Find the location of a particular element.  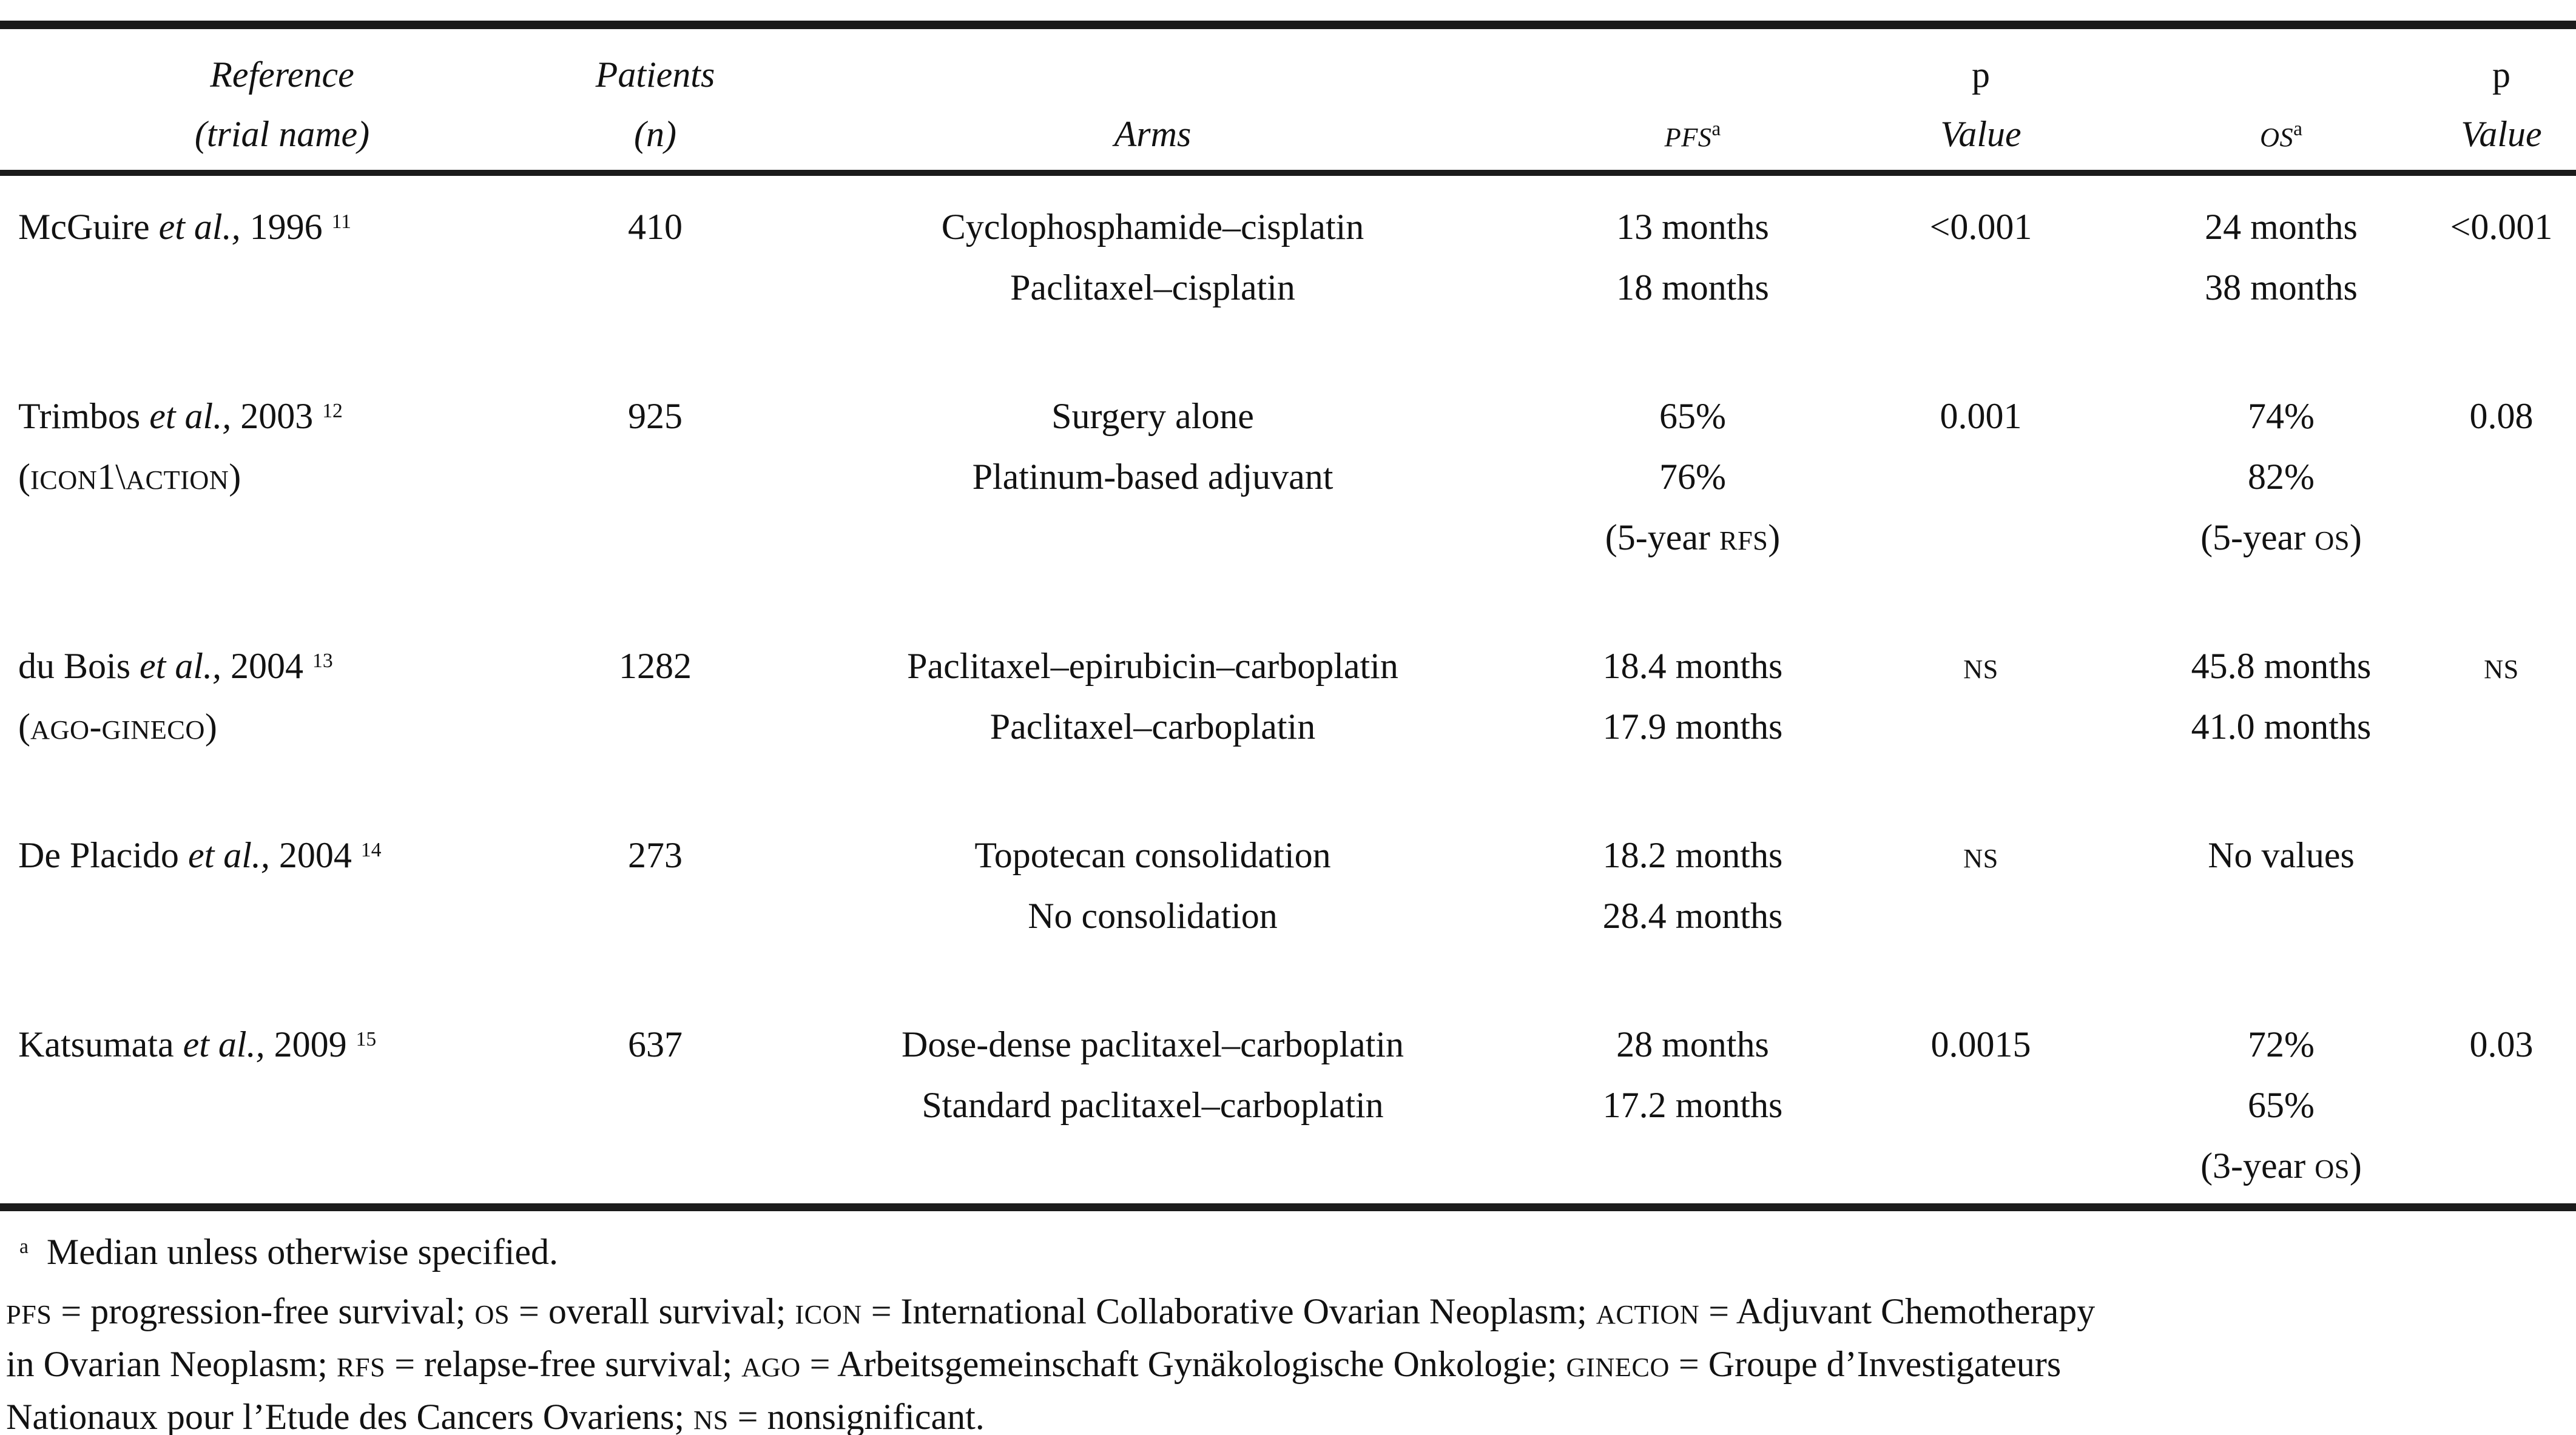

cell-line: (ICON1\ACTION) is located at coordinates (129, 477).